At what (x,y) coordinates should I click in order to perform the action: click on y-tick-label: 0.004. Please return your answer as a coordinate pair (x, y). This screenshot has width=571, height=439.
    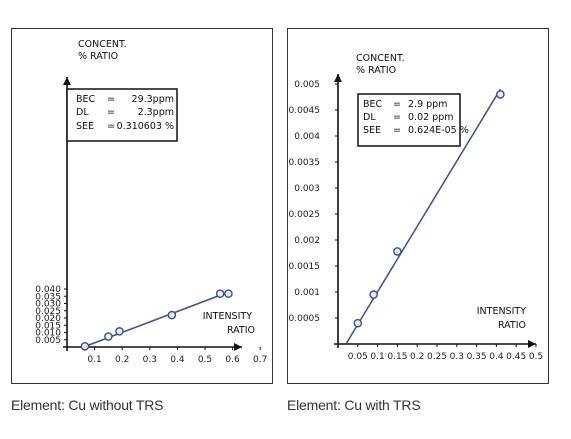
    Looking at the image, I should click on (307, 137).